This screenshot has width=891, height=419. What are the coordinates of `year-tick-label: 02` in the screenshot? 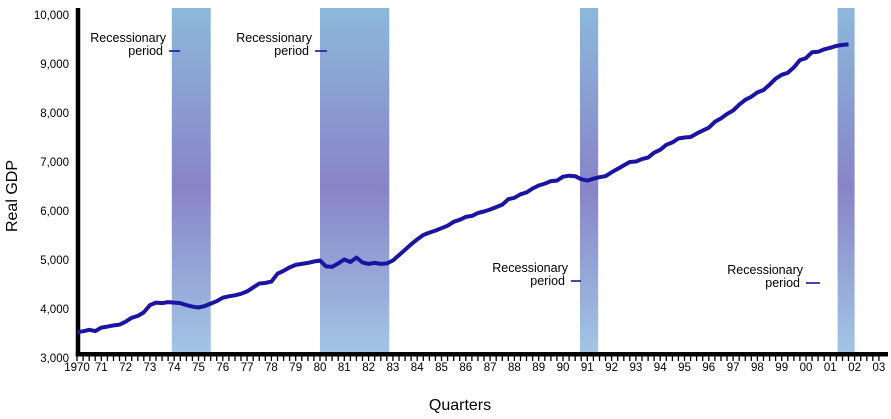 It's located at (854, 368).